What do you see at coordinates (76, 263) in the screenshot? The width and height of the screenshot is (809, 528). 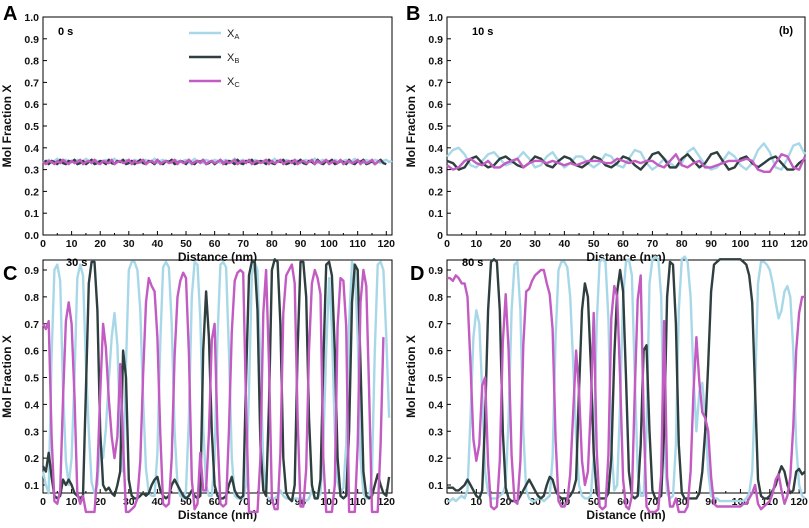 I see `time-annotation: 30 s` at bounding box center [76, 263].